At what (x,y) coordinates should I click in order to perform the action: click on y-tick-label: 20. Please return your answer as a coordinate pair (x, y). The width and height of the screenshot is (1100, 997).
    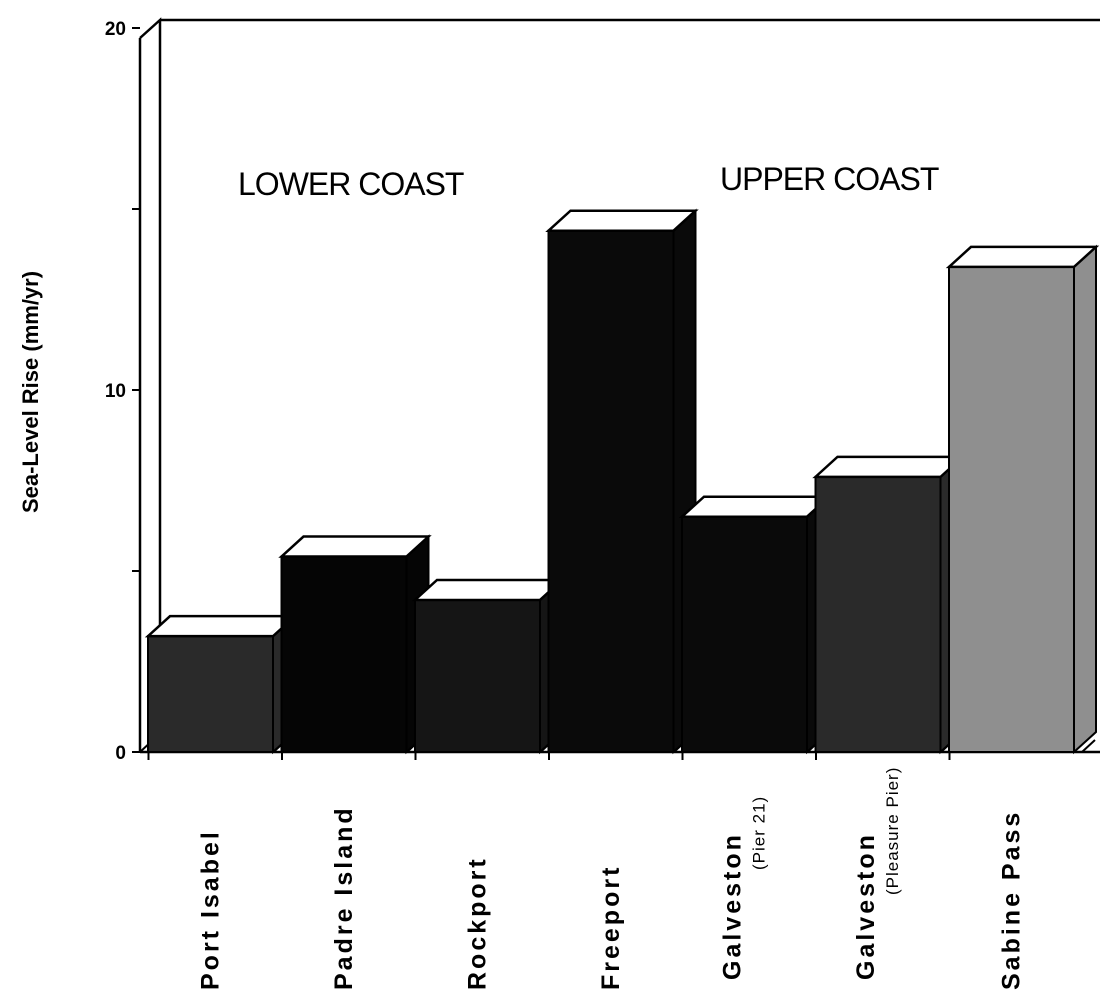
    Looking at the image, I should click on (115, 29).